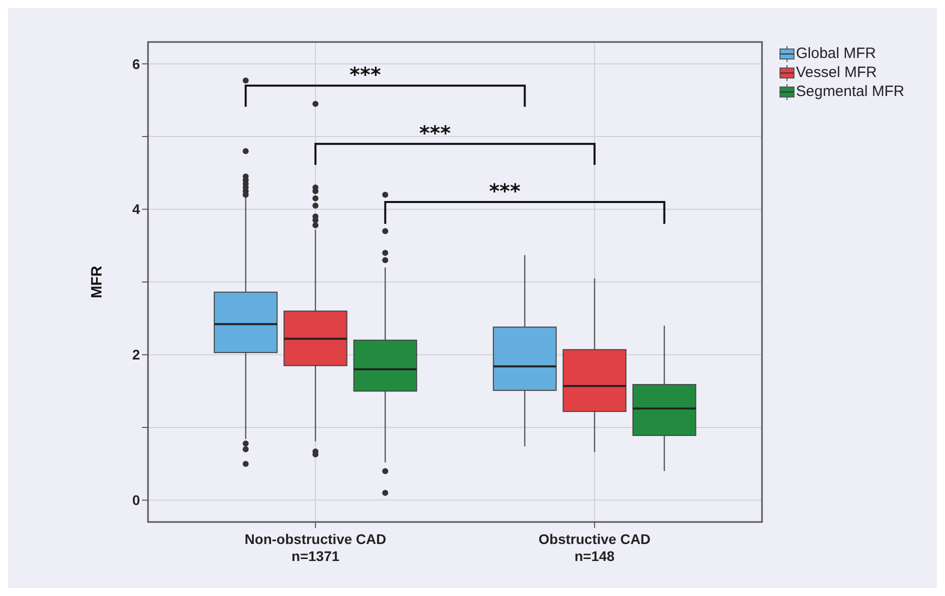  I want to click on x-tick-label: Obstructive CAD n=148, so click(594, 547).